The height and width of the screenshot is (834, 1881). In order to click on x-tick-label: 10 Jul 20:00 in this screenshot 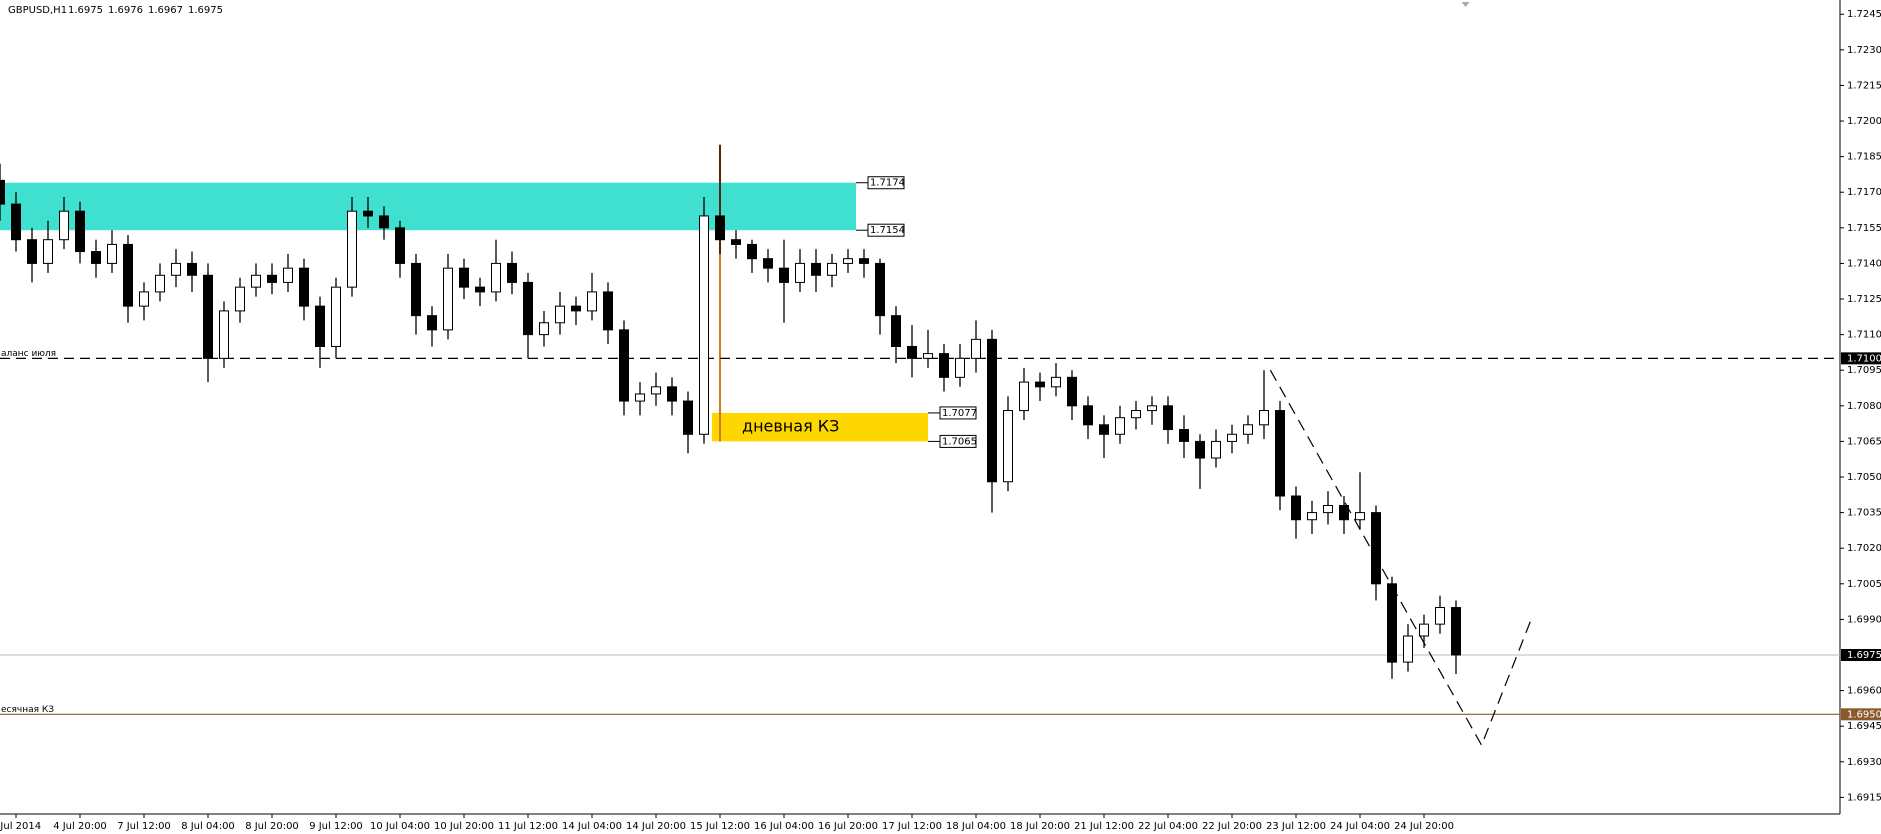, I will do `click(464, 826)`.